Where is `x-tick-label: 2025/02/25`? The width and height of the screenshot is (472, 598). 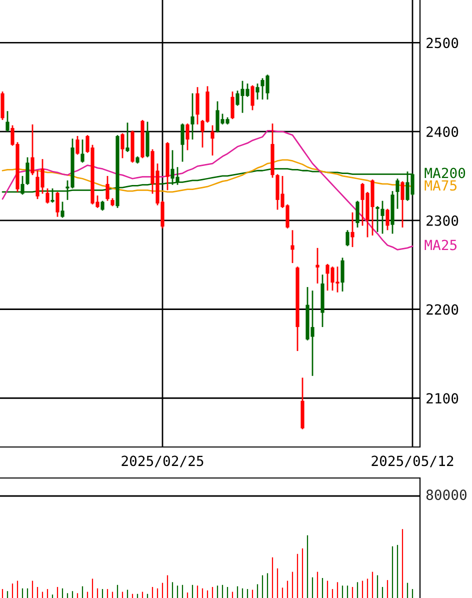 x-tick-label: 2025/02/25 is located at coordinates (163, 462).